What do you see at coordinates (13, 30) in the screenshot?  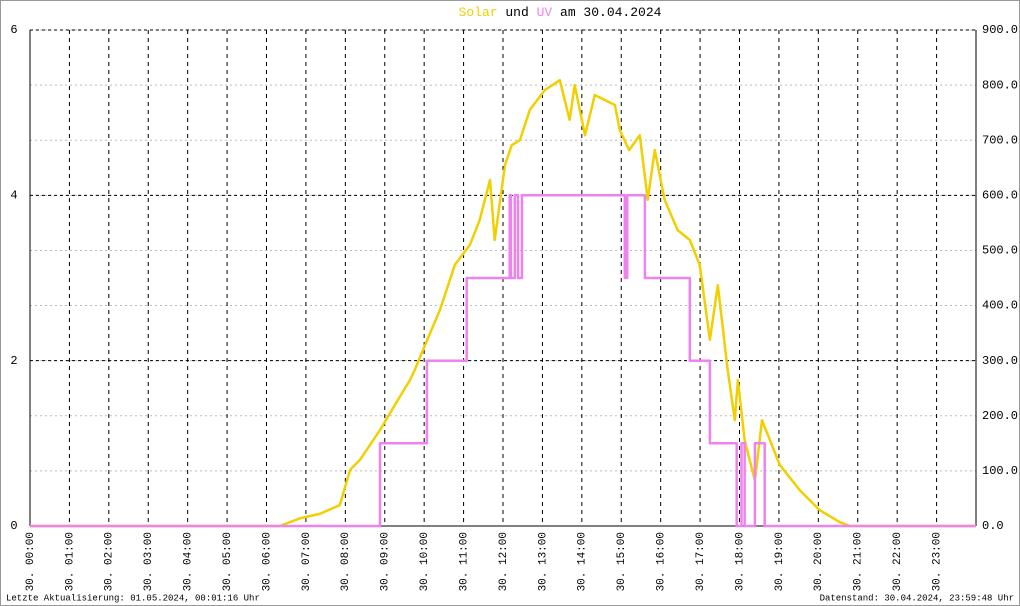 I see `y-tick-label: 6` at bounding box center [13, 30].